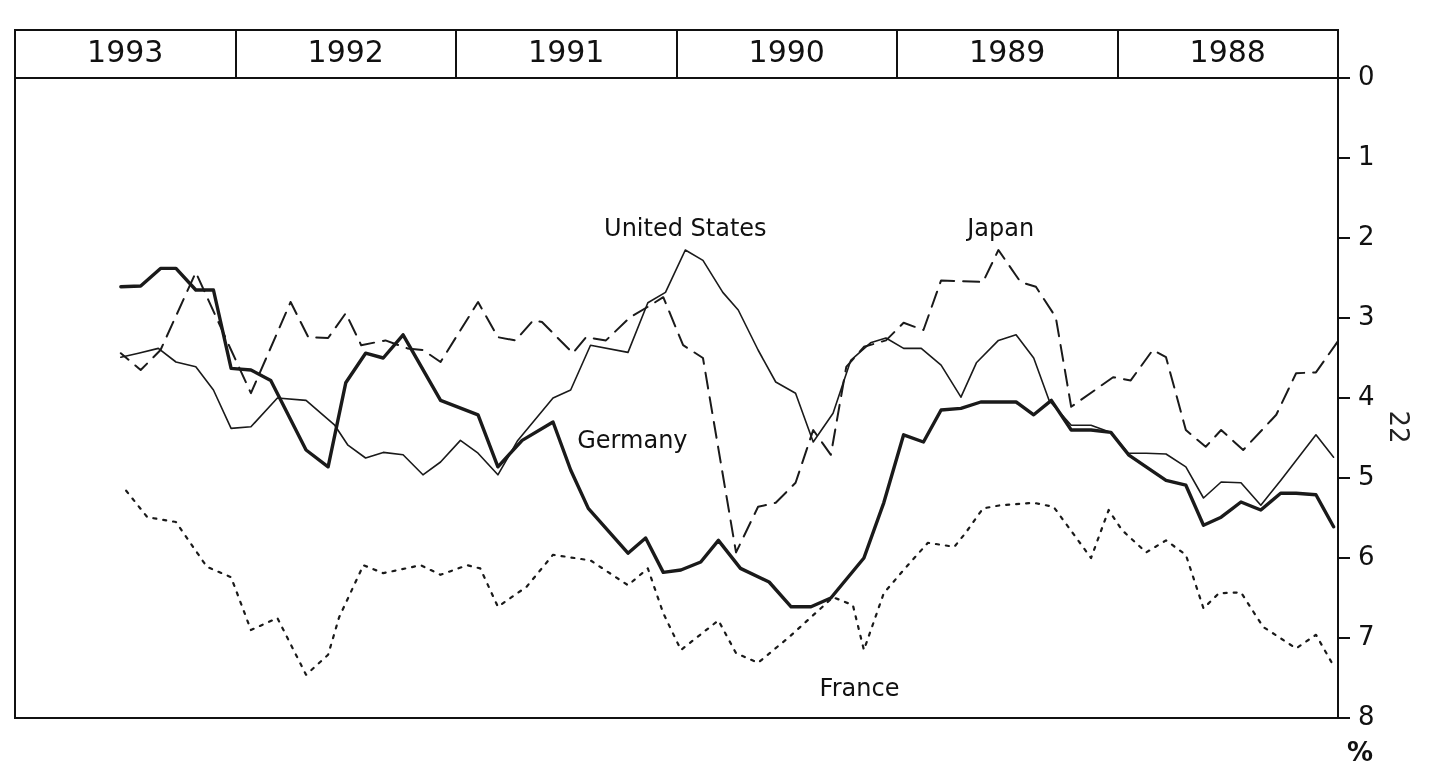  What do you see at coordinates (1007, 51) in the screenshot?
I see `x-tick-label: 1989` at bounding box center [1007, 51].